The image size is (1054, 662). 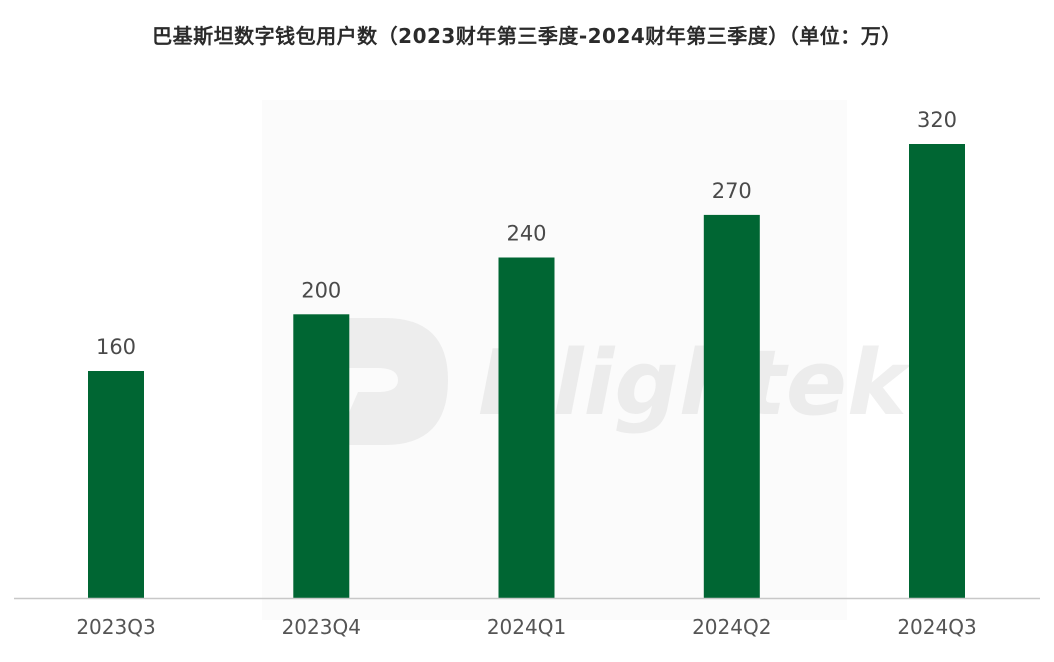 I want to click on x-tick-labels-group: 2023Q3 2023Q4 2024Q1 2024Q2 2024Q3, so click(x=526, y=627).